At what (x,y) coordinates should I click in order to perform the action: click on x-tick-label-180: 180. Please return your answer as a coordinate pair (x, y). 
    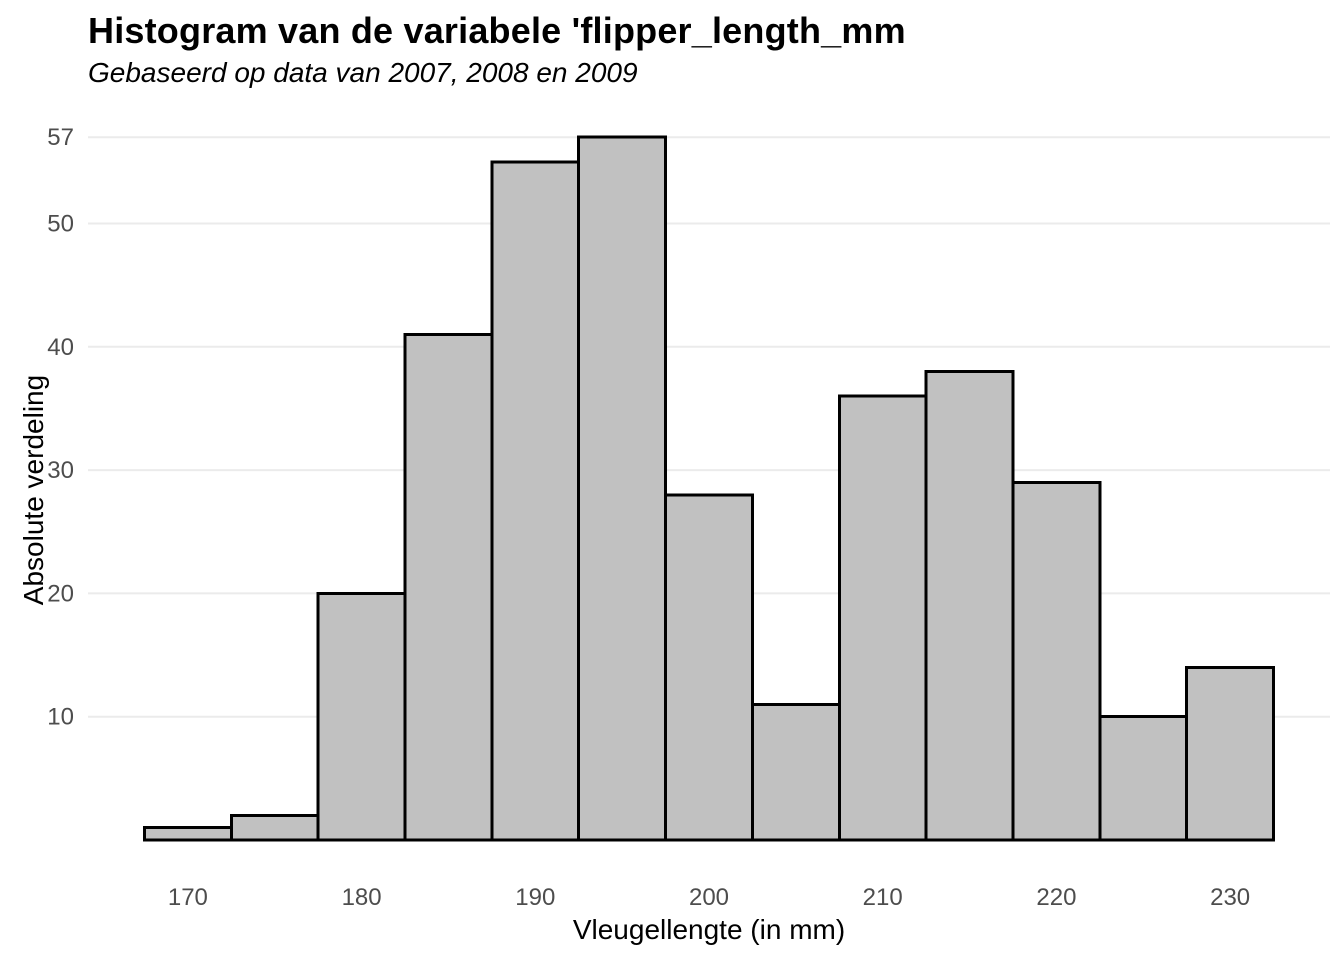
    Looking at the image, I should click on (362, 897).